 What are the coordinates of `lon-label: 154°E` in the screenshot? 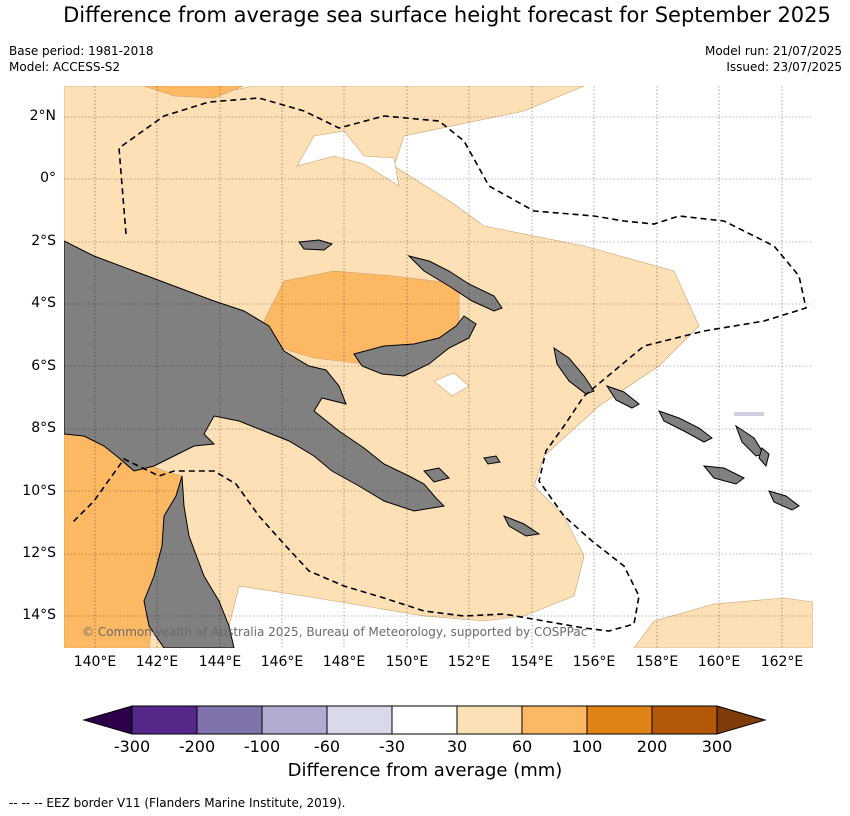 It's located at (532, 662).